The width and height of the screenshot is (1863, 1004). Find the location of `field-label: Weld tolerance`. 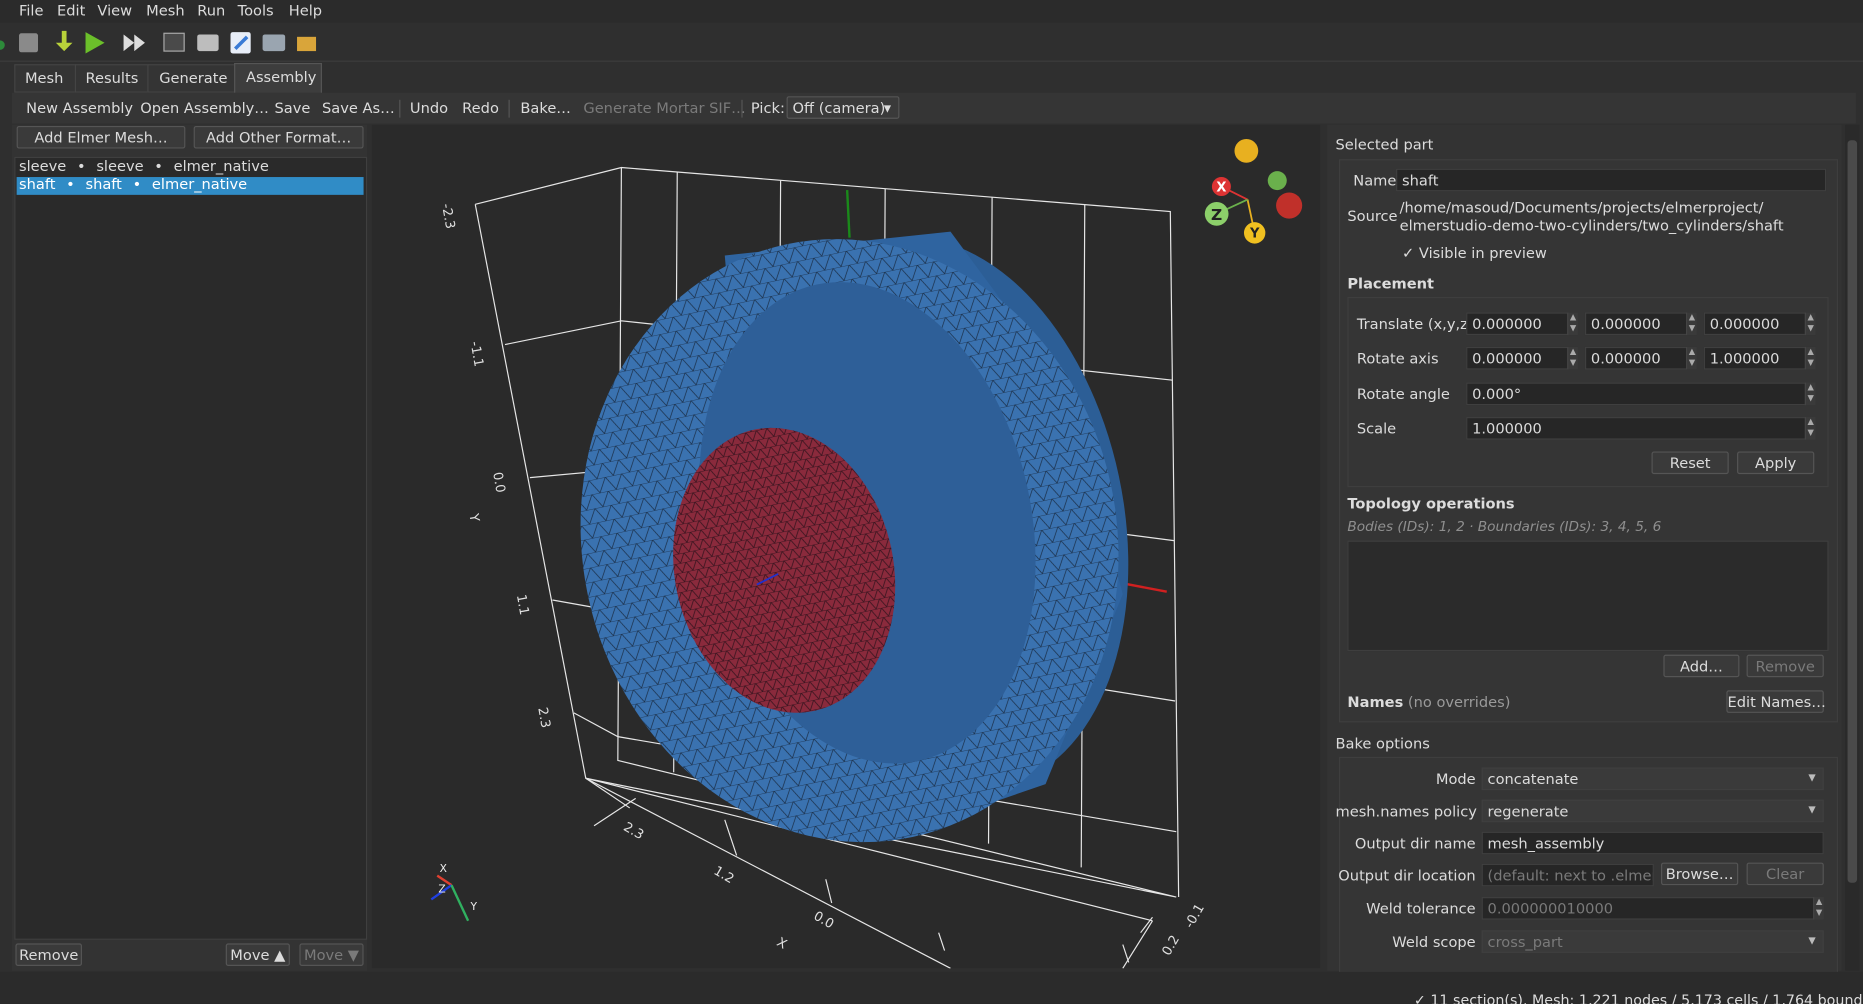

field-label: Weld tolerance is located at coordinates (1421, 909).